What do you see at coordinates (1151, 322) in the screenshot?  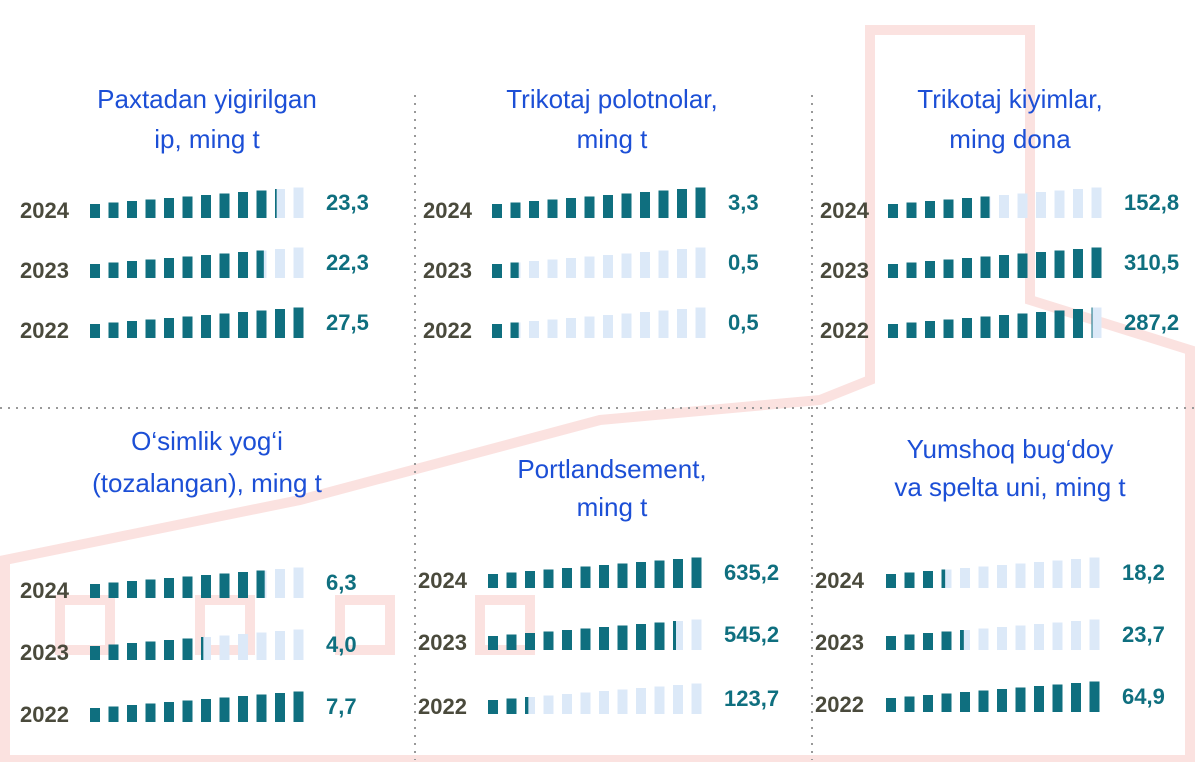 I see `value-label: 287,2` at bounding box center [1151, 322].